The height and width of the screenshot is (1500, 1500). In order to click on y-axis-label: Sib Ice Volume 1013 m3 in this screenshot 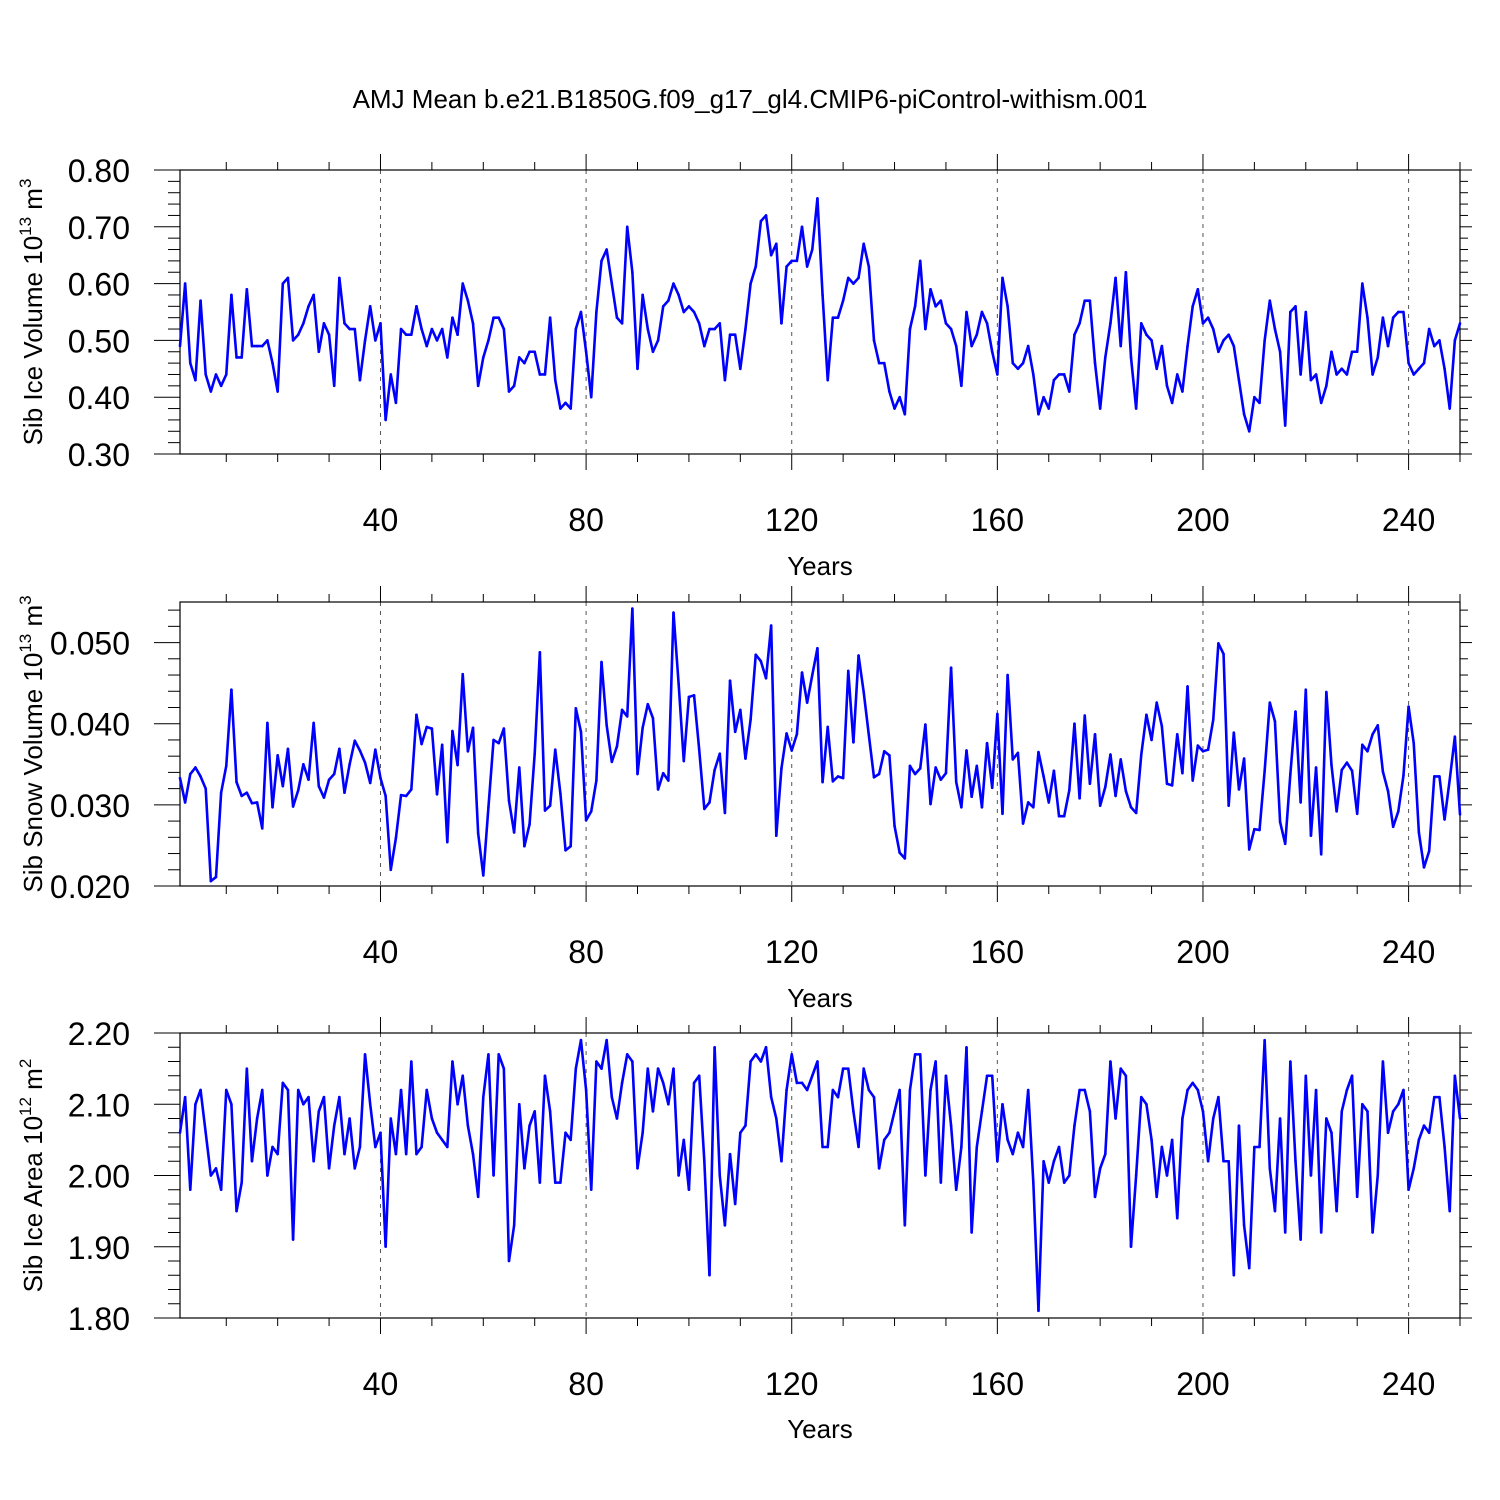, I will do `click(32, 312)`.